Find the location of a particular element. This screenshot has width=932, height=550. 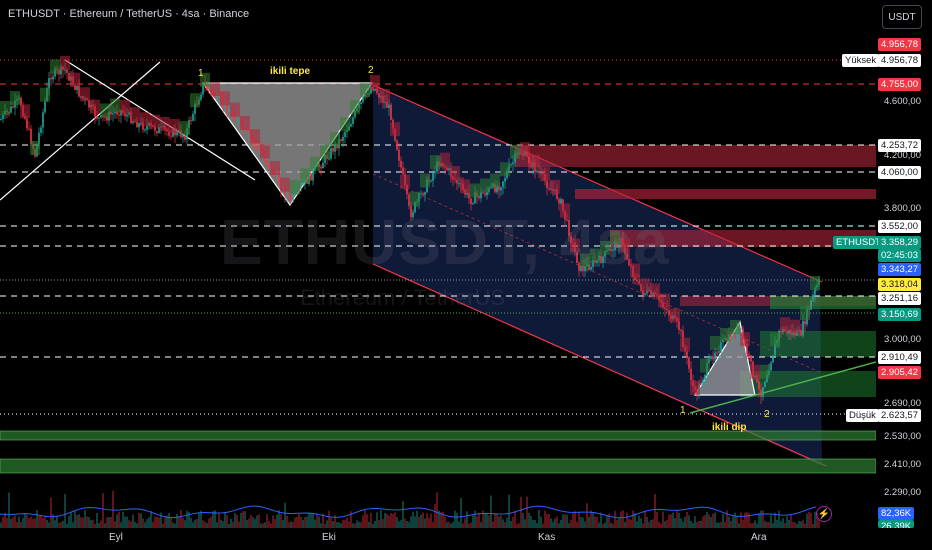

volume-ma-line is located at coordinates (408, 512).